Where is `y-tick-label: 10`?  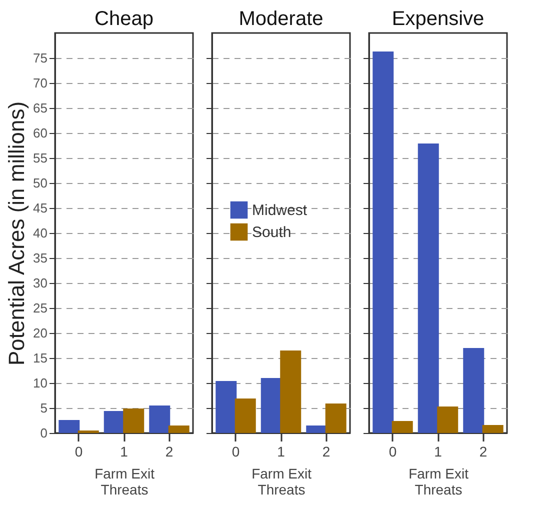 y-tick-label: 10 is located at coordinates (40, 383).